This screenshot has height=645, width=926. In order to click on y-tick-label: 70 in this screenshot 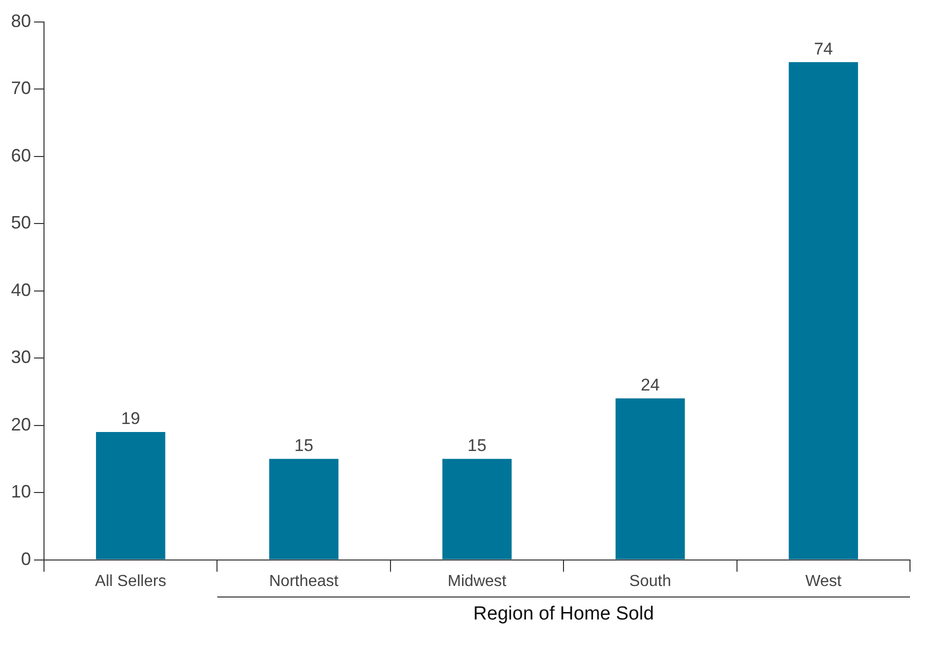, I will do `click(21, 88)`.